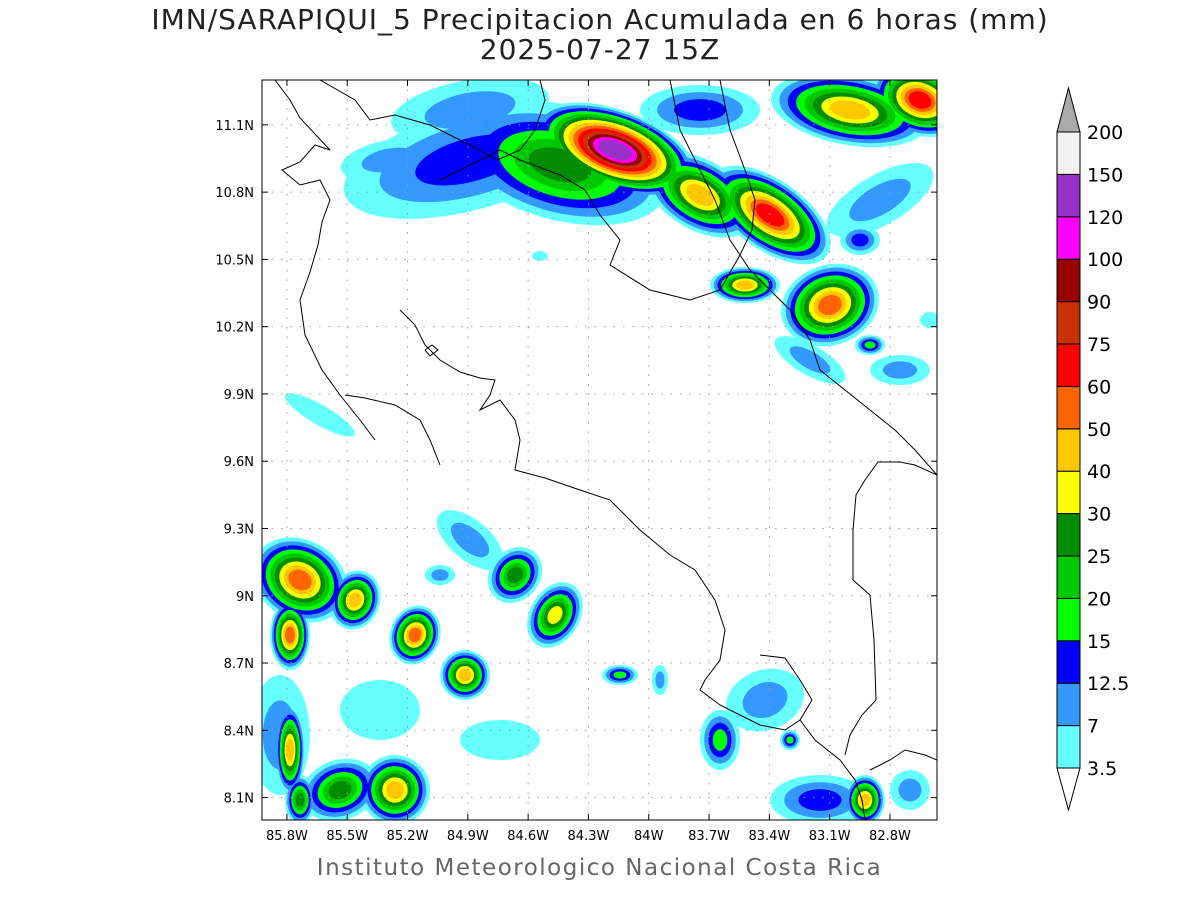 This screenshot has width=1200, height=900. Describe the element at coordinates (239, 529) in the screenshot. I see `lat-tick-label: 9.3N` at that location.